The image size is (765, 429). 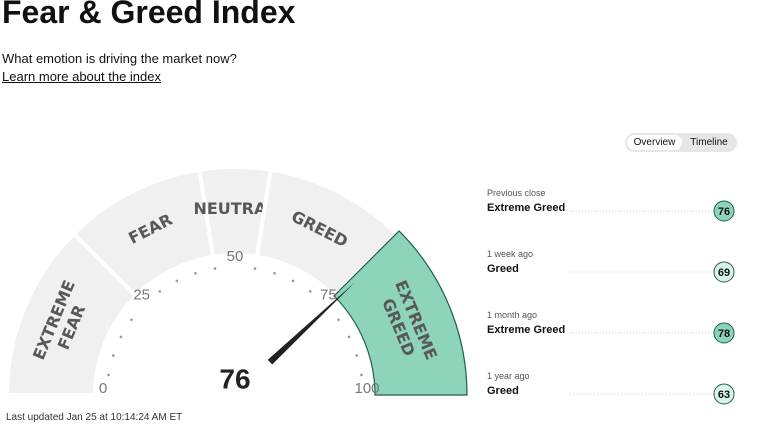 I want to click on tab: Overview, so click(x=654, y=142).